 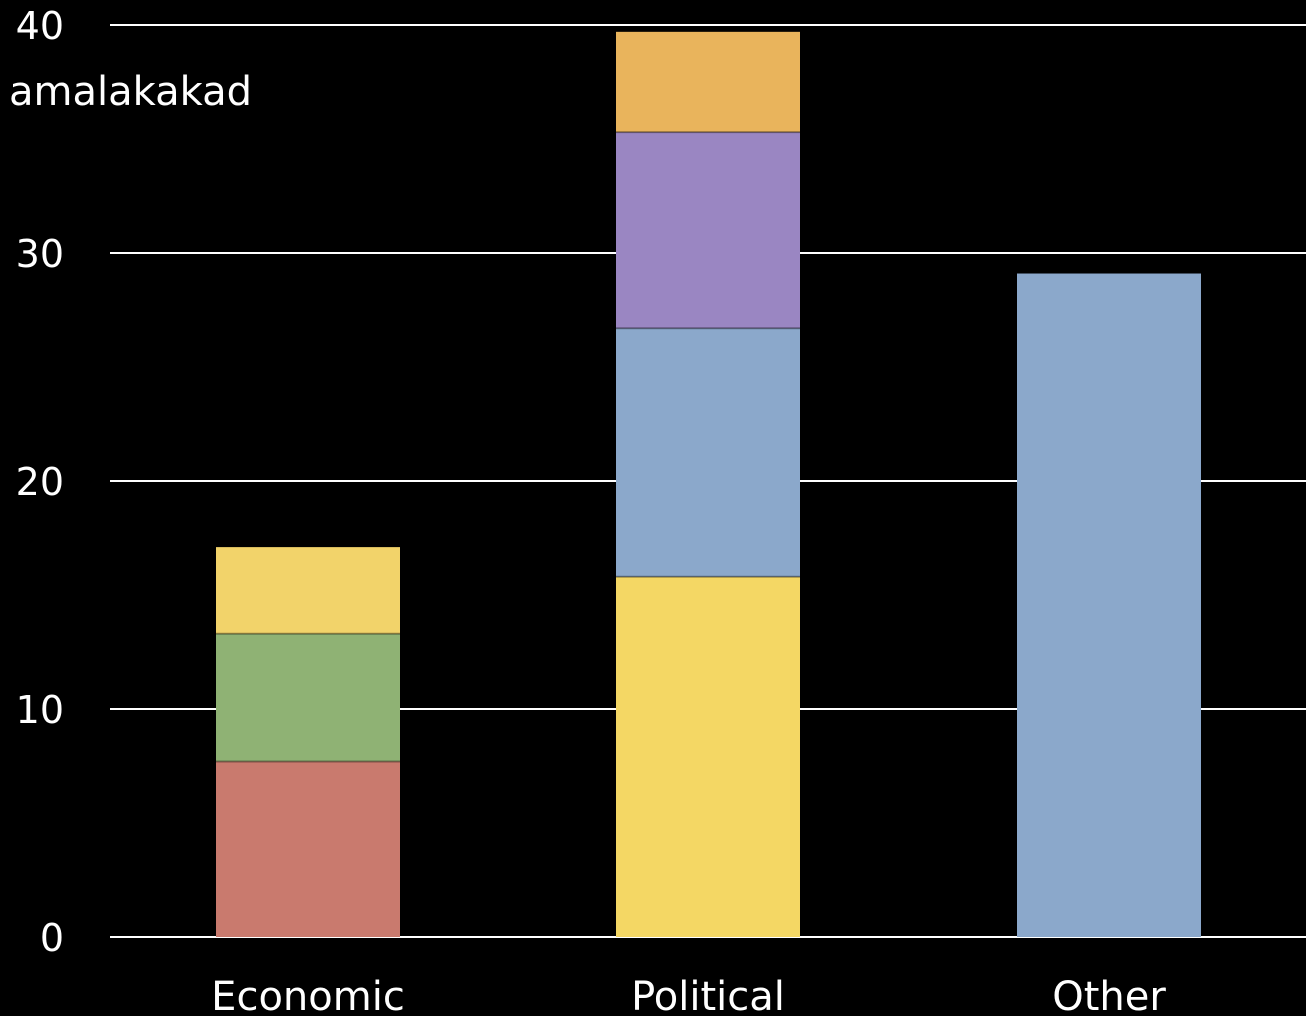 What do you see at coordinates (40, 26) in the screenshot?
I see `y-tick-label: 40` at bounding box center [40, 26].